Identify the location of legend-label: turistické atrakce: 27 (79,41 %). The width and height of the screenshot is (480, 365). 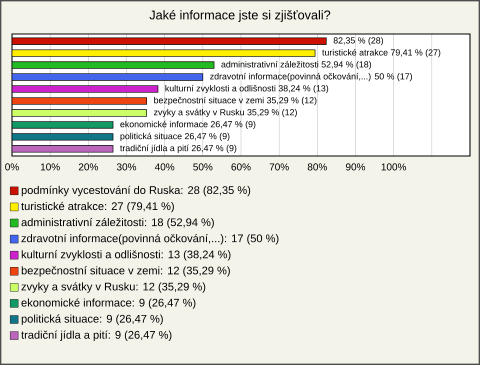
(97, 207).